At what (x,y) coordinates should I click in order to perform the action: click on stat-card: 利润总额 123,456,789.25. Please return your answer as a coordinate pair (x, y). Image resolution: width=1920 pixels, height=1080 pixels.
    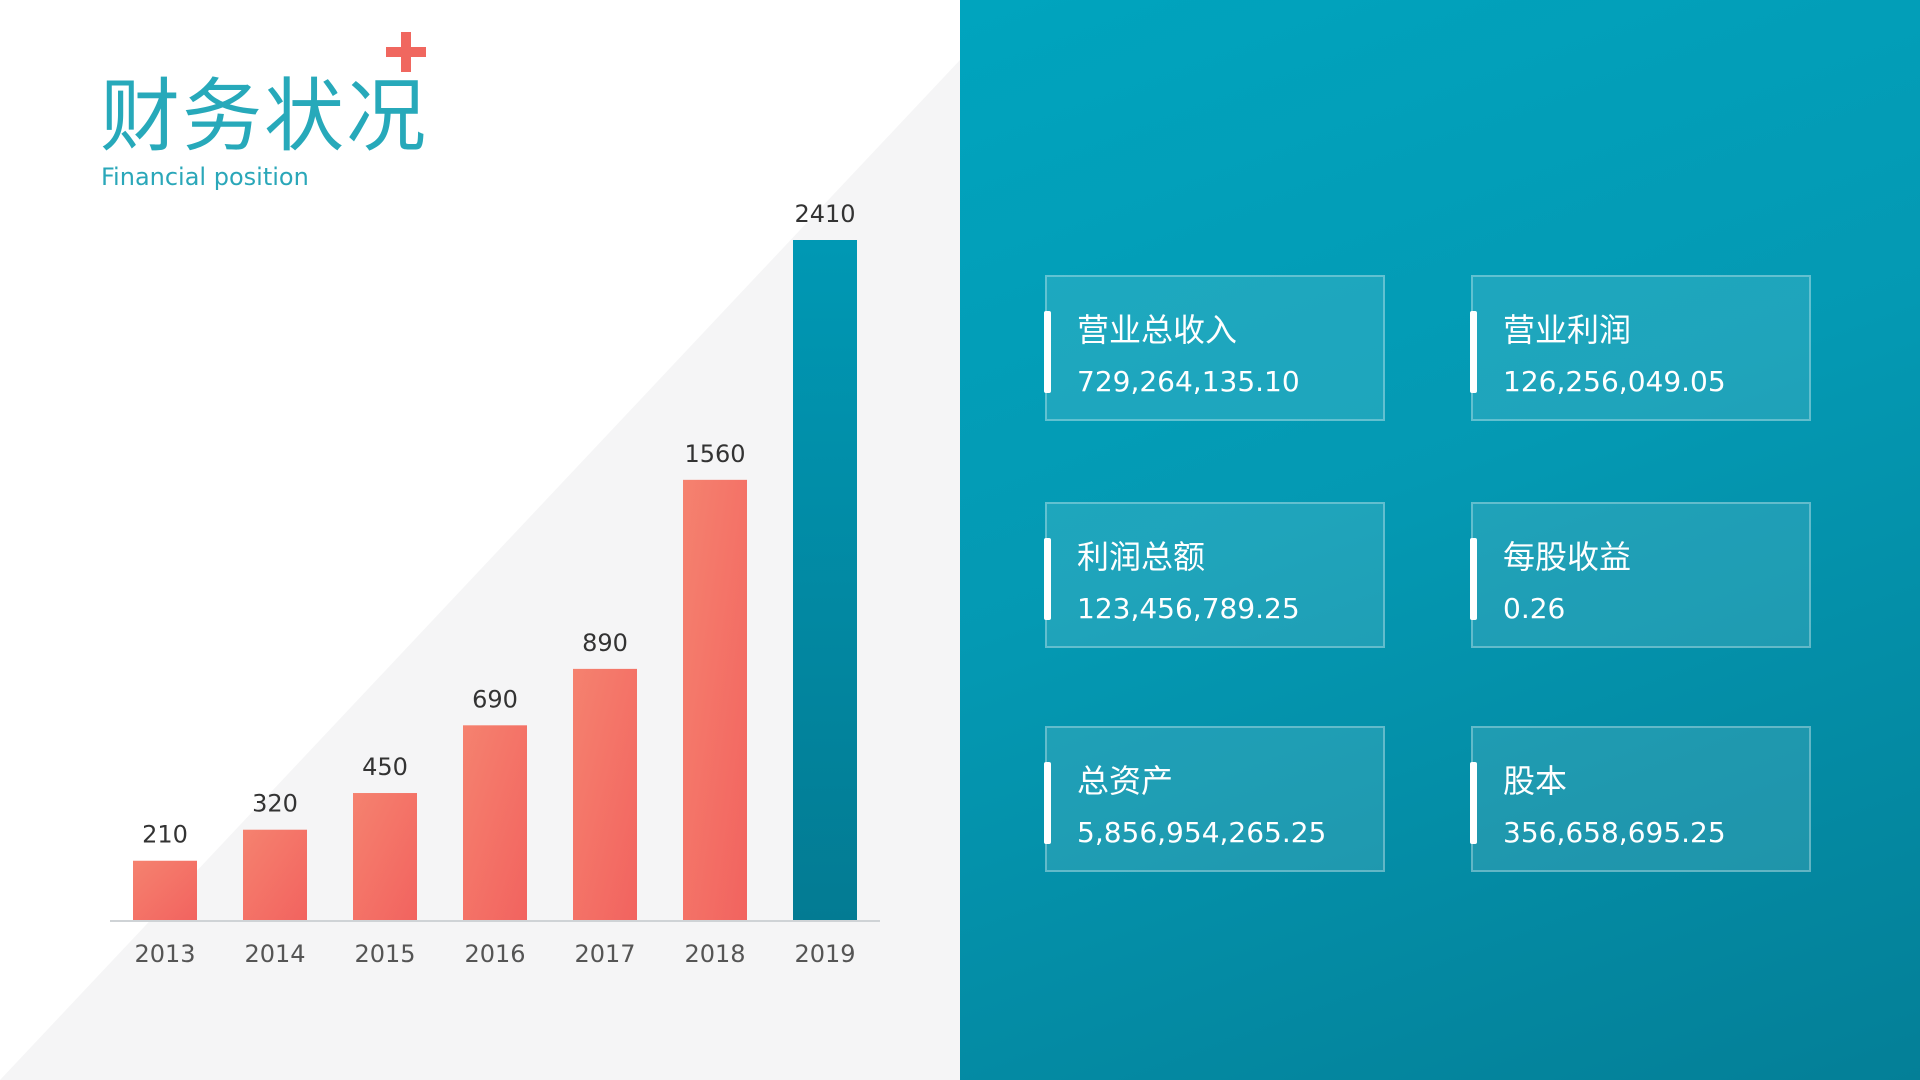
    Looking at the image, I should click on (1214, 575).